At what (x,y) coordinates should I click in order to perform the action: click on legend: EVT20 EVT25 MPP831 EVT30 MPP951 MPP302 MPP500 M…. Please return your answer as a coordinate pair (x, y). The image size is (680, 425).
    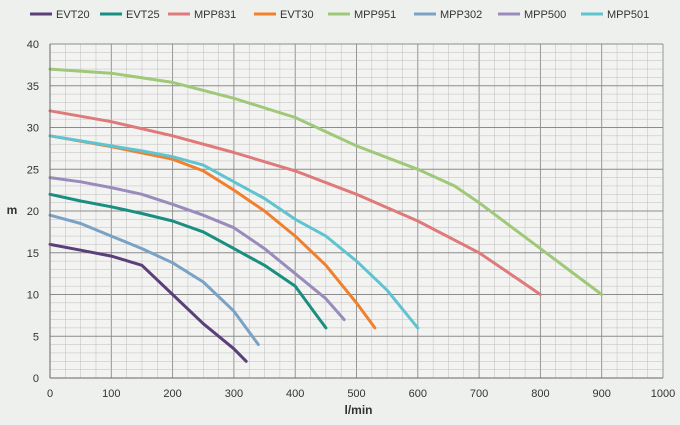
    Looking at the image, I should click on (339, 15).